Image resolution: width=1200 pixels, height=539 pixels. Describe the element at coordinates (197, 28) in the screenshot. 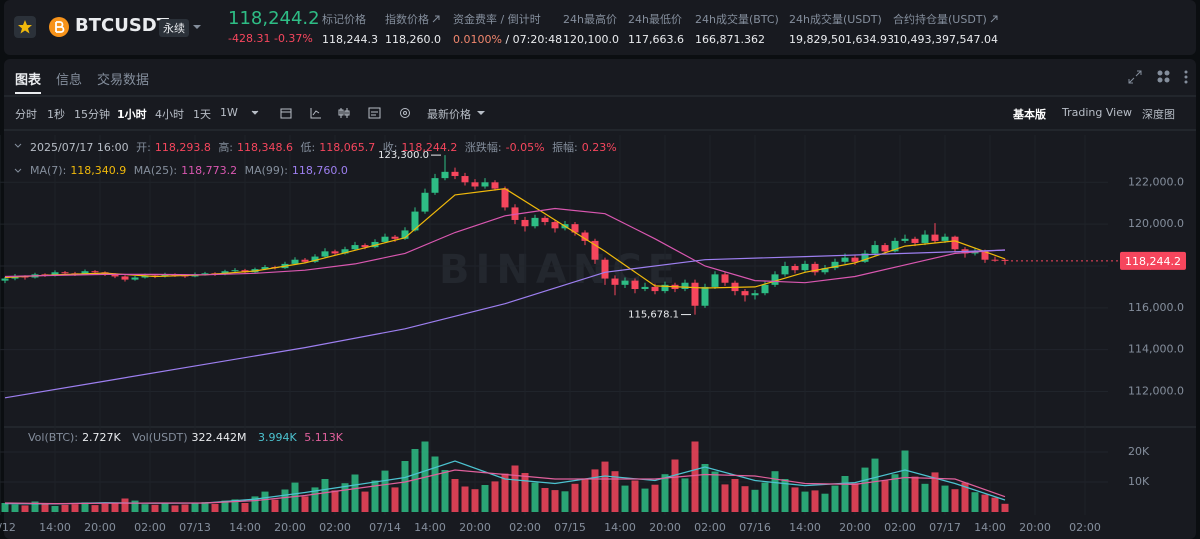

I see `symbol-dropdown` at that location.